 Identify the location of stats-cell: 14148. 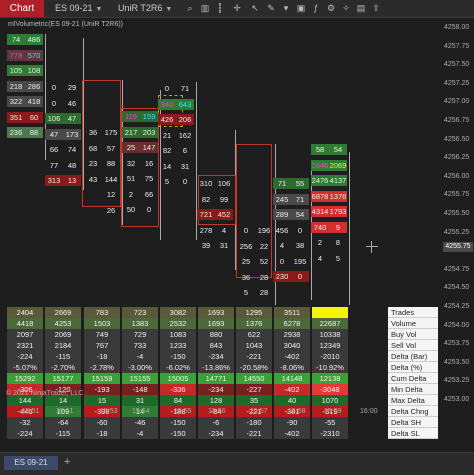
(292, 378).